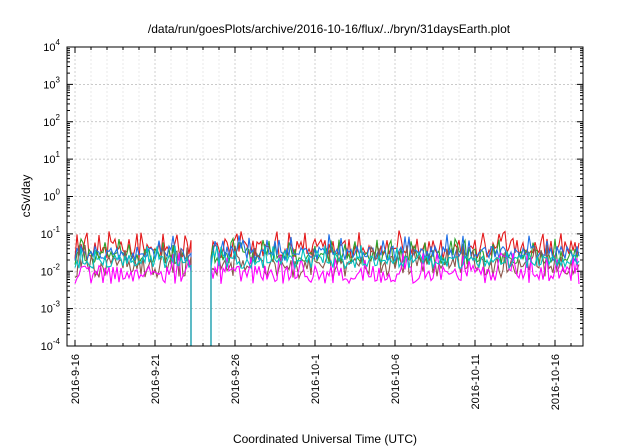  I want to click on y-tick-label: 10¹, so click(51, 158).